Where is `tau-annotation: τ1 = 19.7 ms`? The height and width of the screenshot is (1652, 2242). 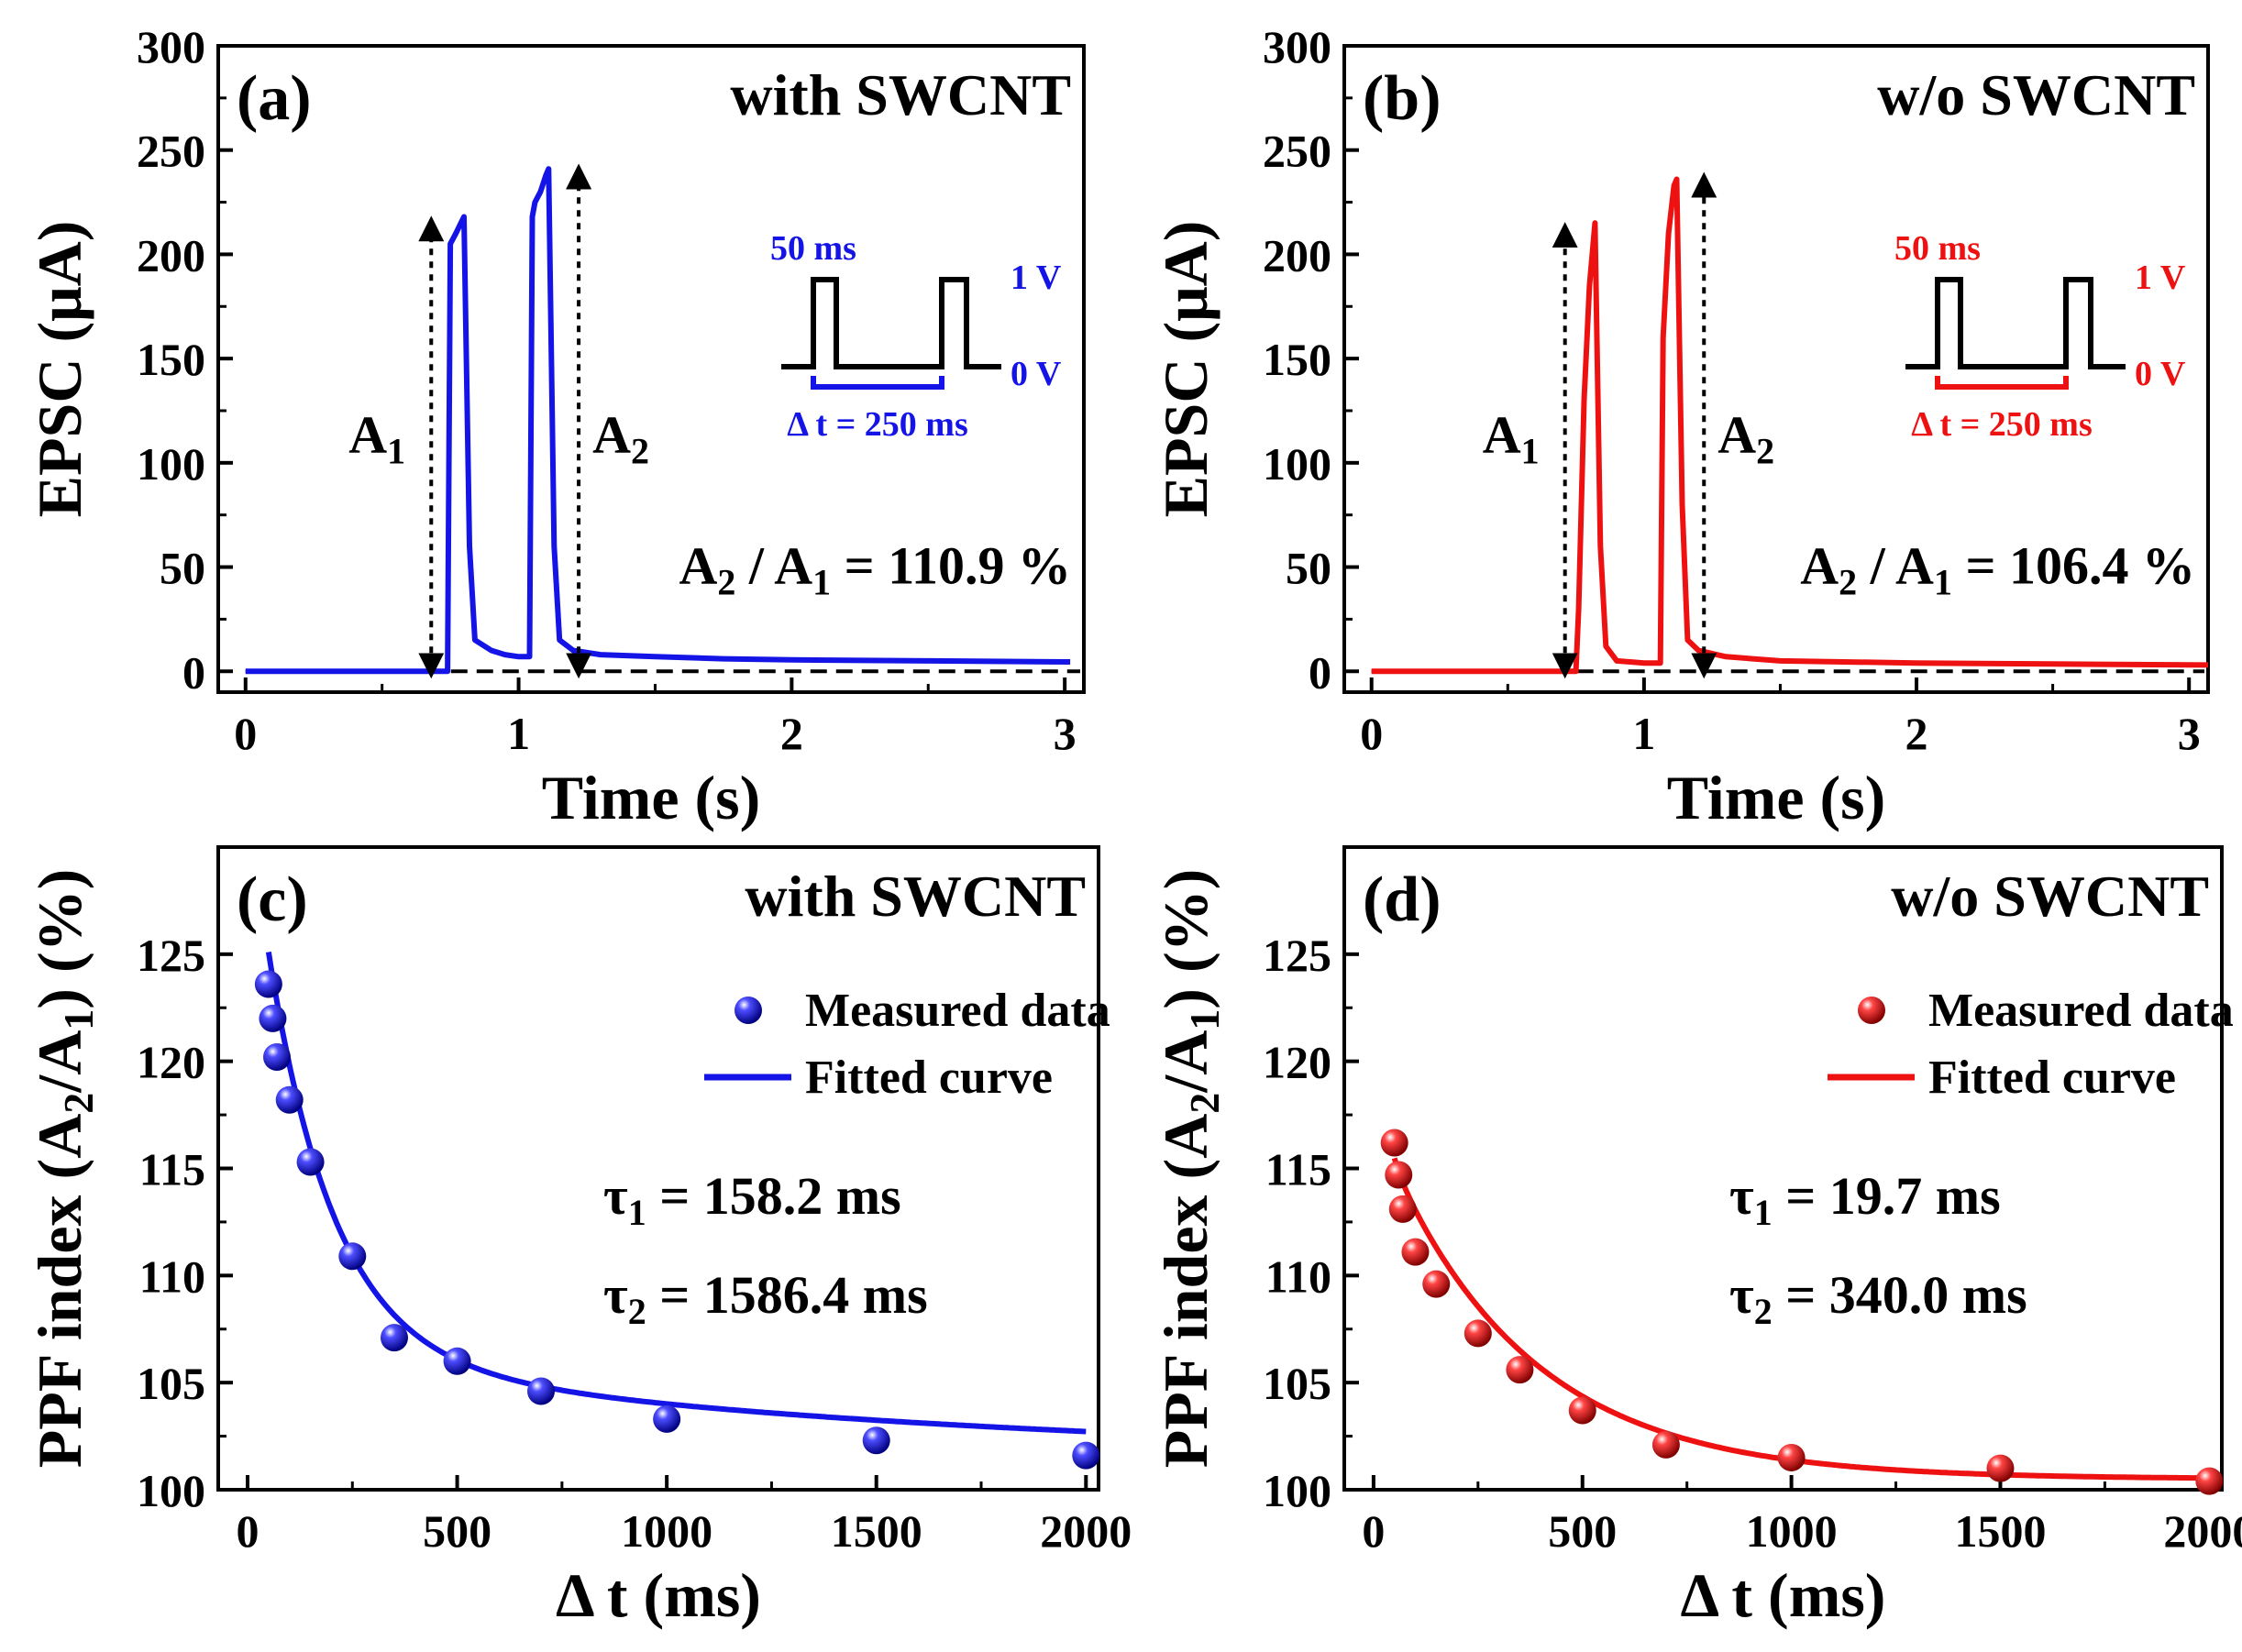 tau-annotation: τ1 = 19.7 ms is located at coordinates (1865, 1199).